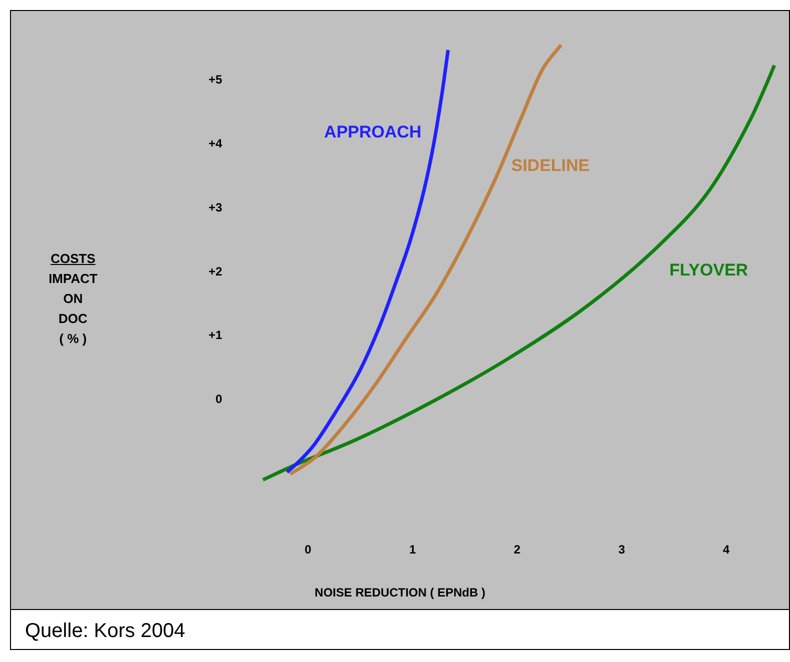 The height and width of the screenshot is (662, 790). Describe the element at coordinates (308, 549) in the screenshot. I see `x-tick-label: 0` at that location.